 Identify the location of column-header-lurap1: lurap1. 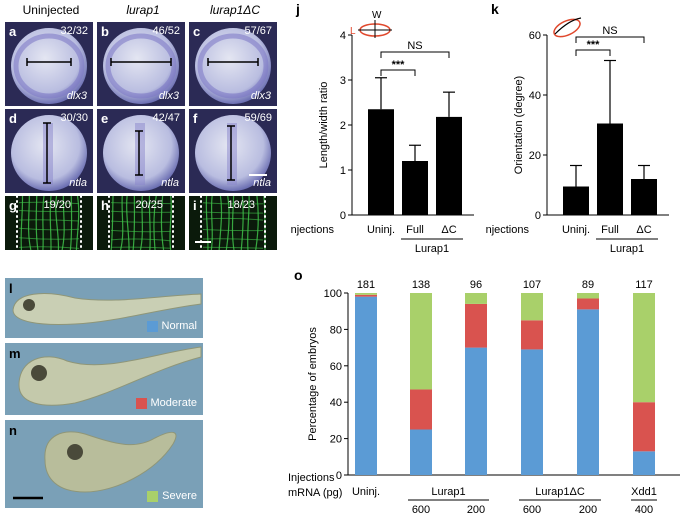
(143, 10).